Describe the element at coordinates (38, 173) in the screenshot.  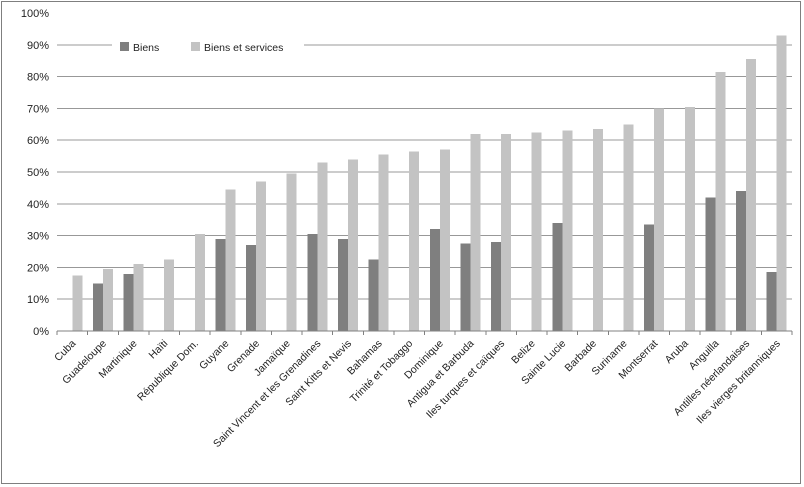
I see `y-tick-label-50: 50%` at that location.